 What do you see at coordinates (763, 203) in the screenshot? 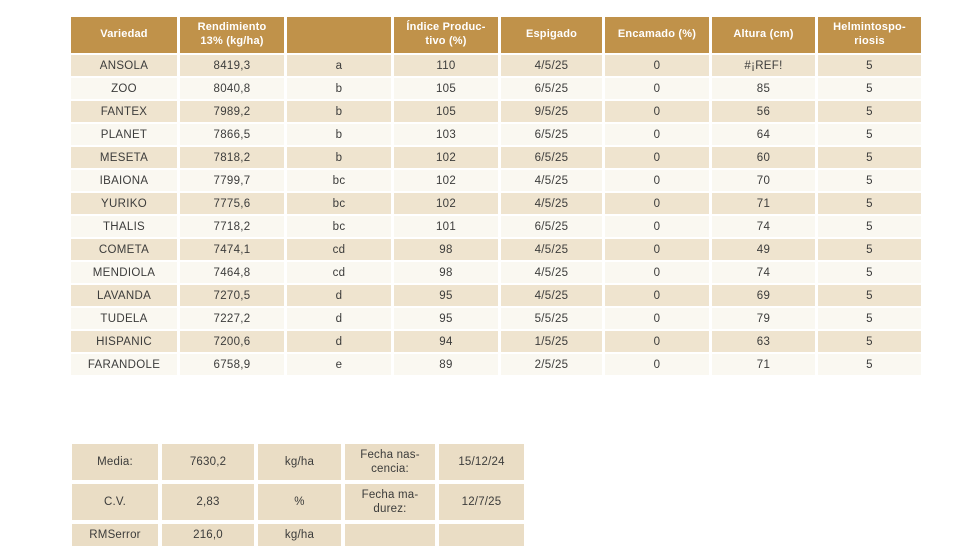
I see `table-cell: 71` at bounding box center [763, 203].